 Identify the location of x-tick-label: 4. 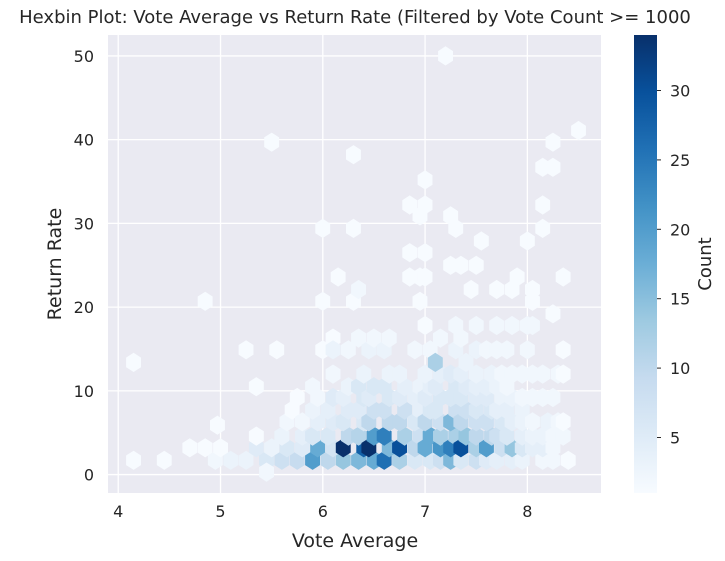
(118, 511).